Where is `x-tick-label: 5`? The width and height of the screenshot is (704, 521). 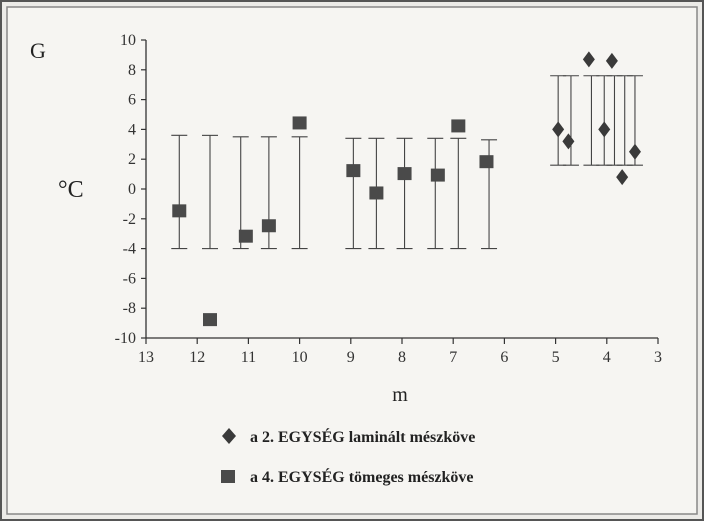 x-tick-label: 5 is located at coordinates (556, 357).